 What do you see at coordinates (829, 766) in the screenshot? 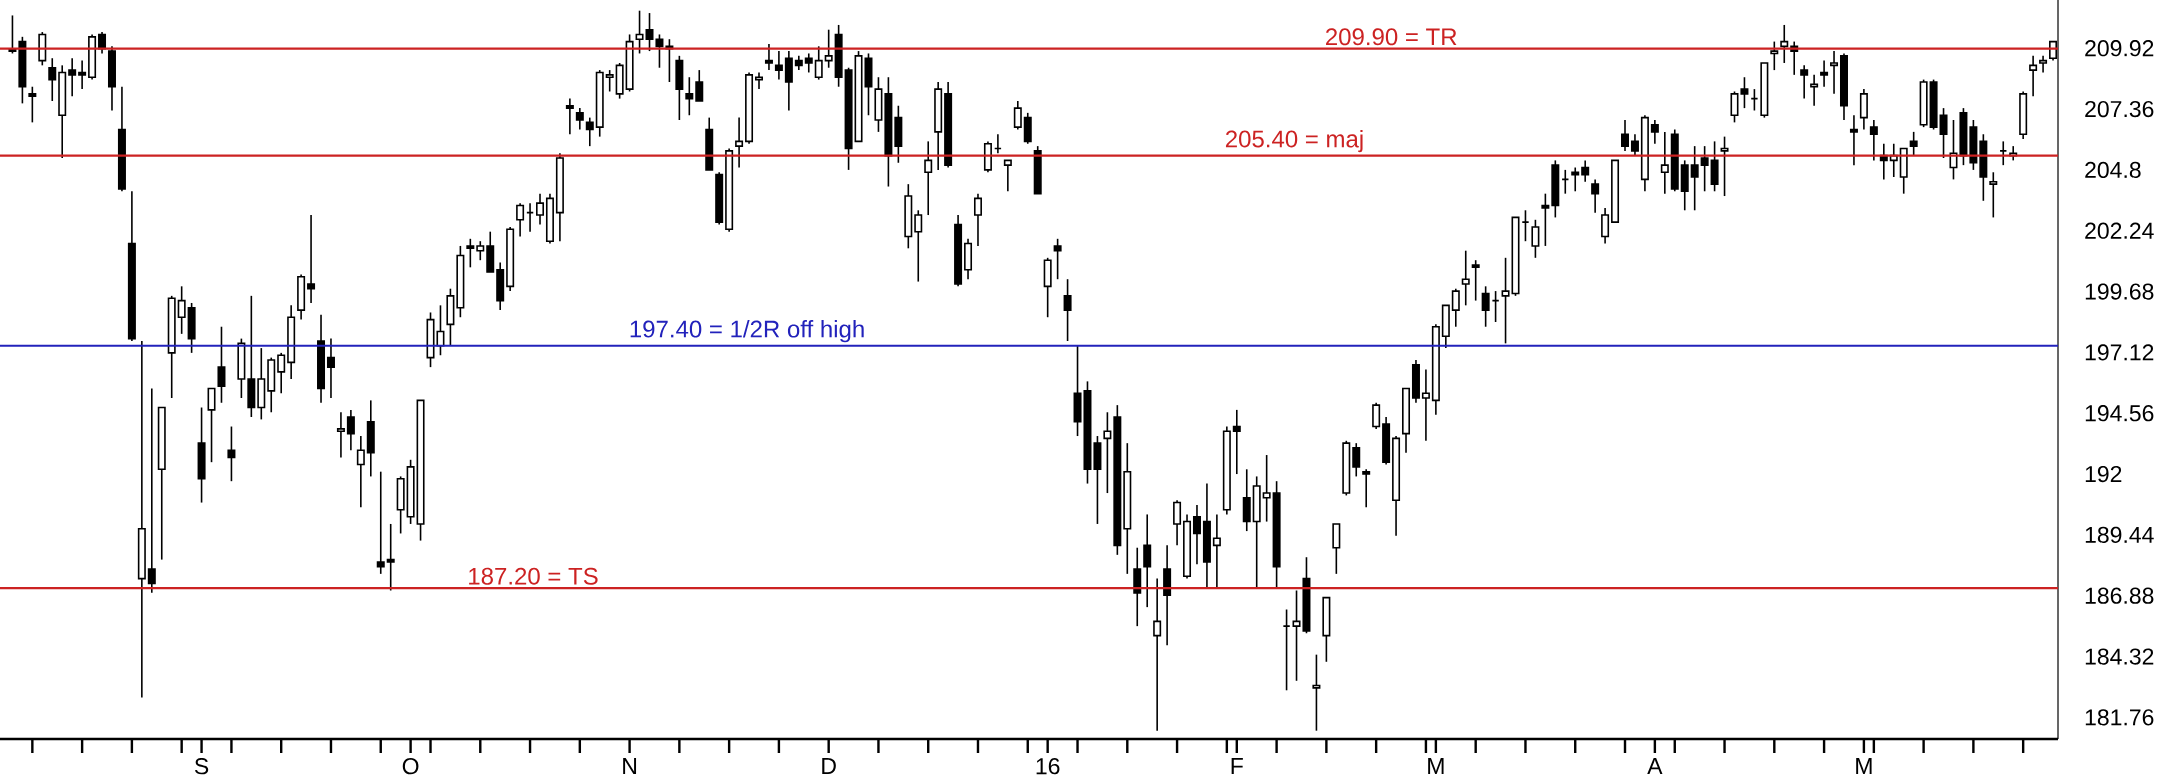
I see `x-tick-label: D` at bounding box center [829, 766].